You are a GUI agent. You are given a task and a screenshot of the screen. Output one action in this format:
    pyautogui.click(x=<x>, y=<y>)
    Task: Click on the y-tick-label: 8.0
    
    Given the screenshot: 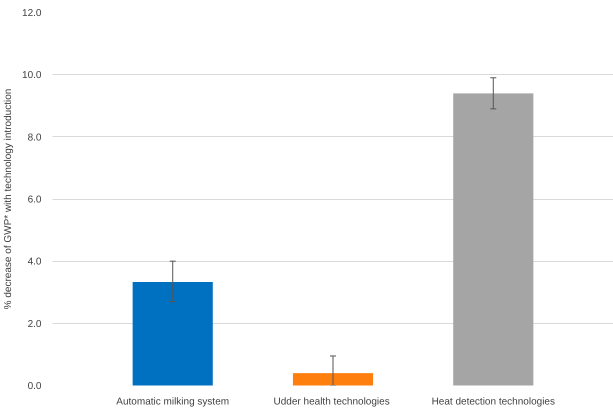 What is the action you would take?
    pyautogui.click(x=35, y=138)
    